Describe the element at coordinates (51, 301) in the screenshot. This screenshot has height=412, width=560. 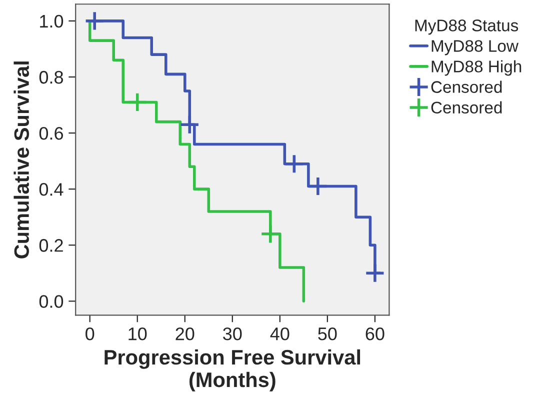
I see `y-tick-label: 0.0` at that location.